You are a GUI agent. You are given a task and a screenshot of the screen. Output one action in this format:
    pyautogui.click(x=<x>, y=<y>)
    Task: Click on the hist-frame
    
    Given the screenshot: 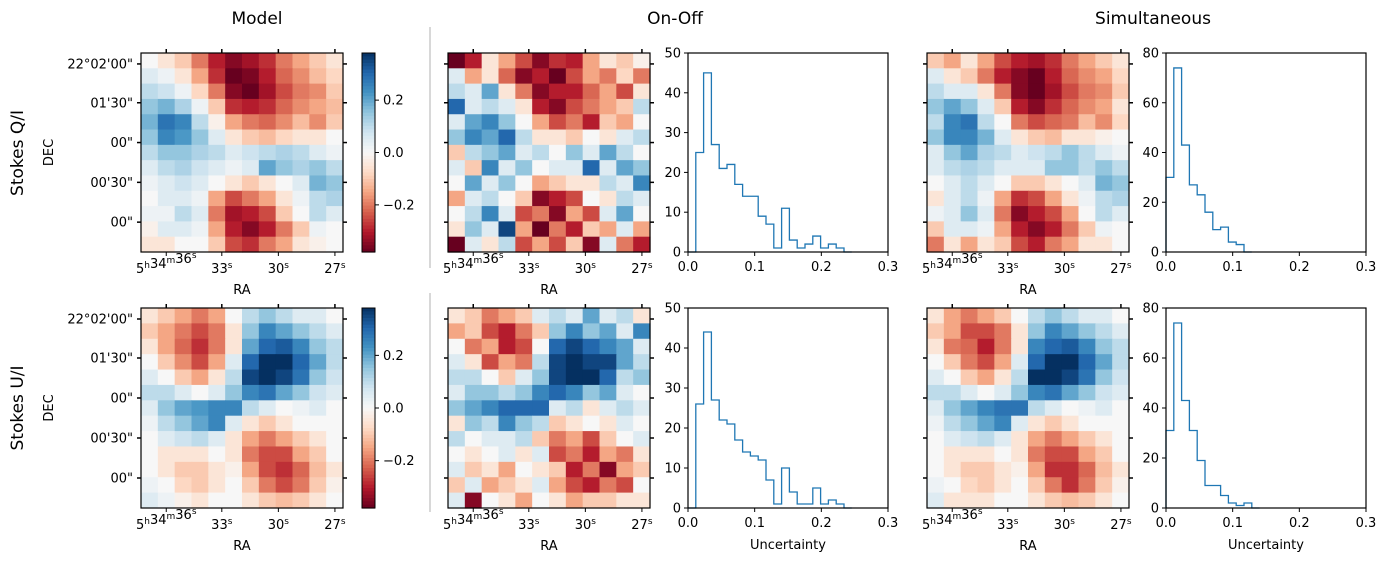 What is the action you would take?
    pyautogui.click(x=1266, y=408)
    